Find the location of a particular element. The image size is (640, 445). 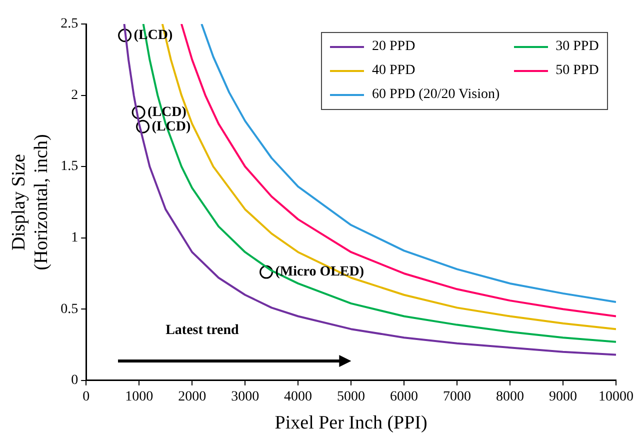

y-tick-label: 2 is located at coordinates (74, 95).